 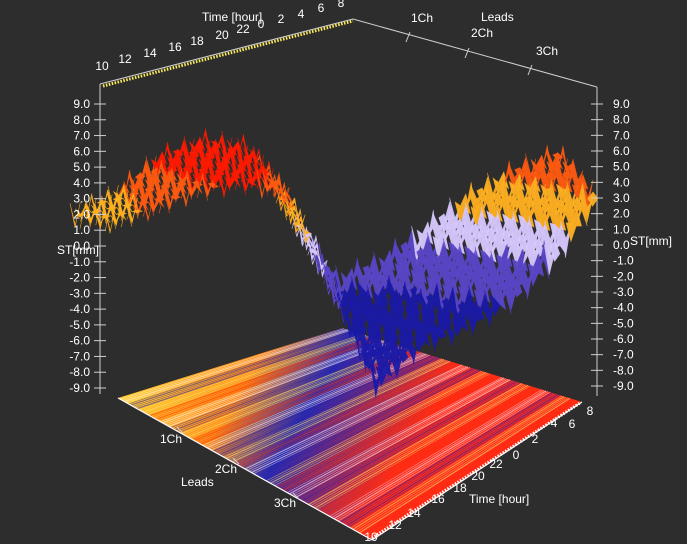 I want to click on z-tick-label-left: 3.0, so click(x=81, y=199).